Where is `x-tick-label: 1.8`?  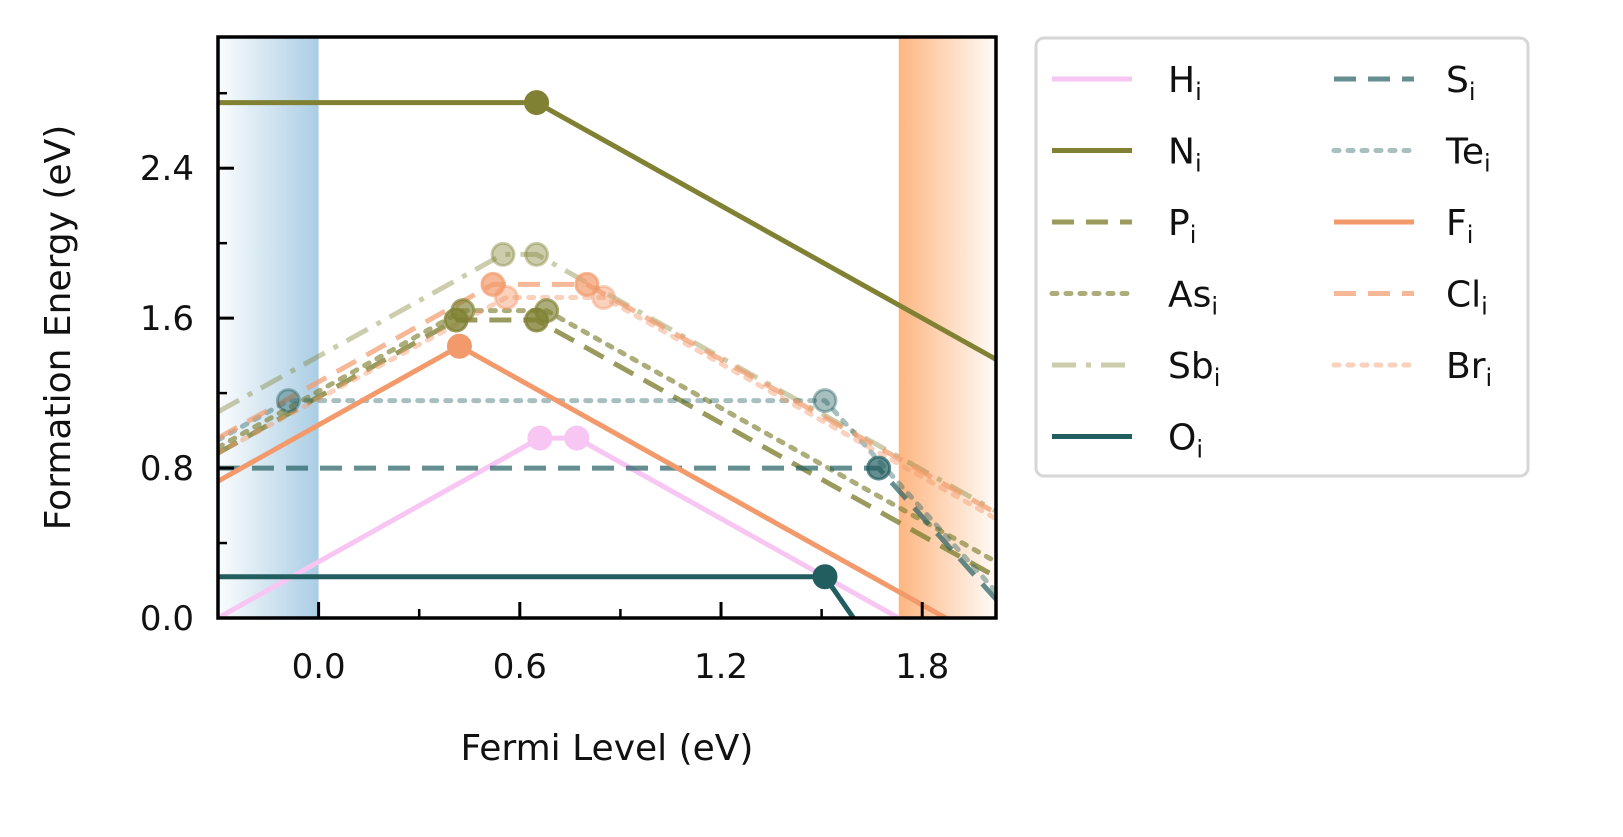 x-tick-label: 1.8 is located at coordinates (922, 667).